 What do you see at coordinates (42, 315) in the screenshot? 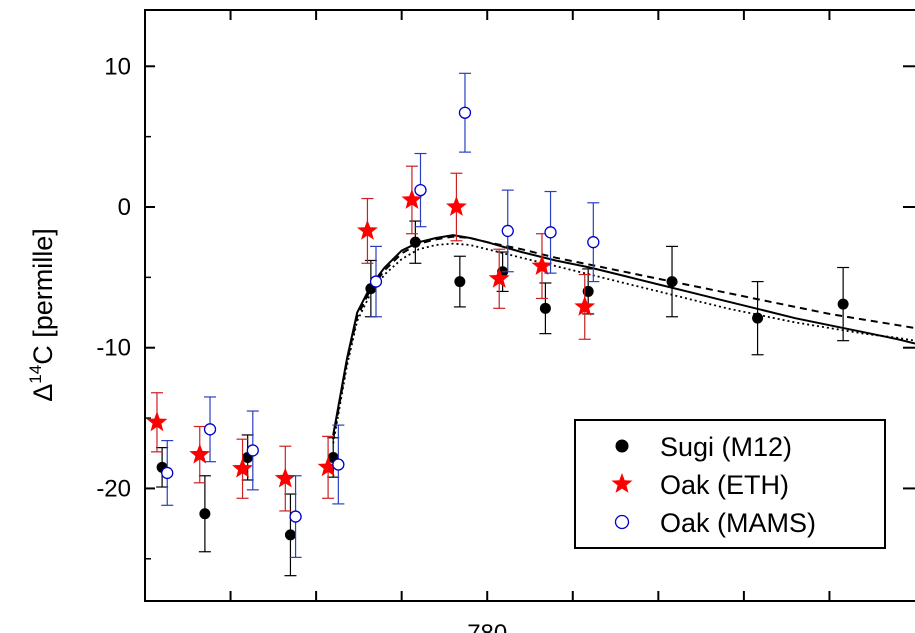
I see `y-axis-label: Δ14C [permille]` at bounding box center [42, 315].